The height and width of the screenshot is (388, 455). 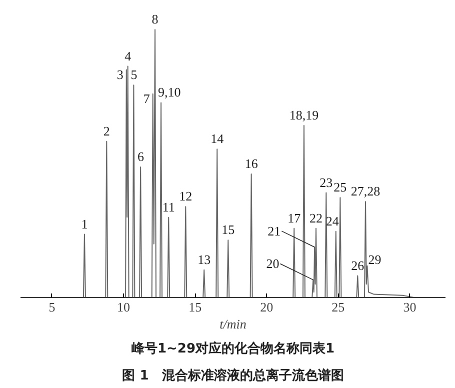 I want to click on x-tick-label: 10, so click(x=123, y=307).